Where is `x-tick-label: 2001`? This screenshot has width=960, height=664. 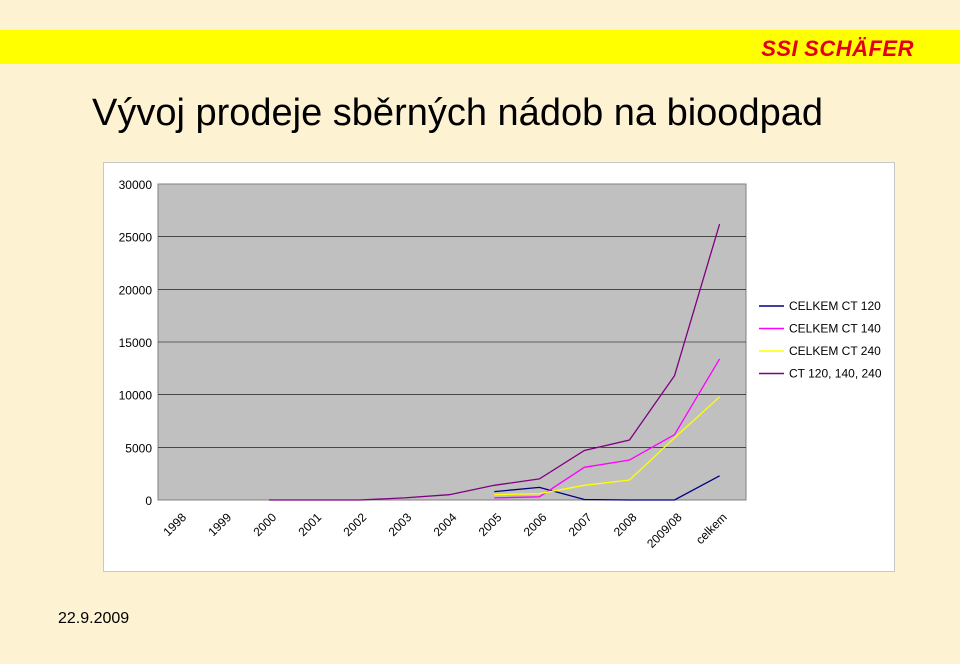
x-tick-label: 2001 is located at coordinates (309, 524).